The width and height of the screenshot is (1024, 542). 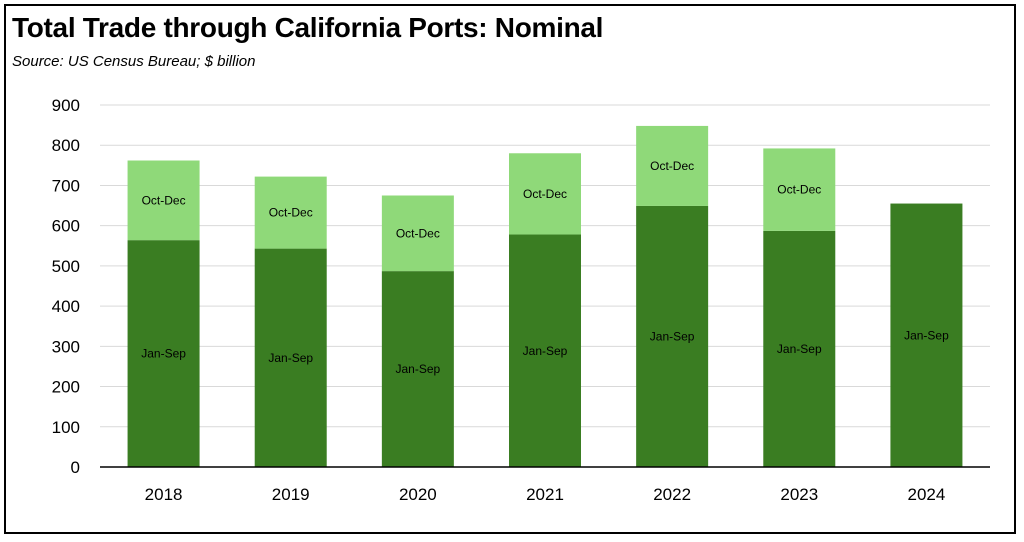 What do you see at coordinates (66, 346) in the screenshot?
I see `y-tick-label: 300` at bounding box center [66, 346].